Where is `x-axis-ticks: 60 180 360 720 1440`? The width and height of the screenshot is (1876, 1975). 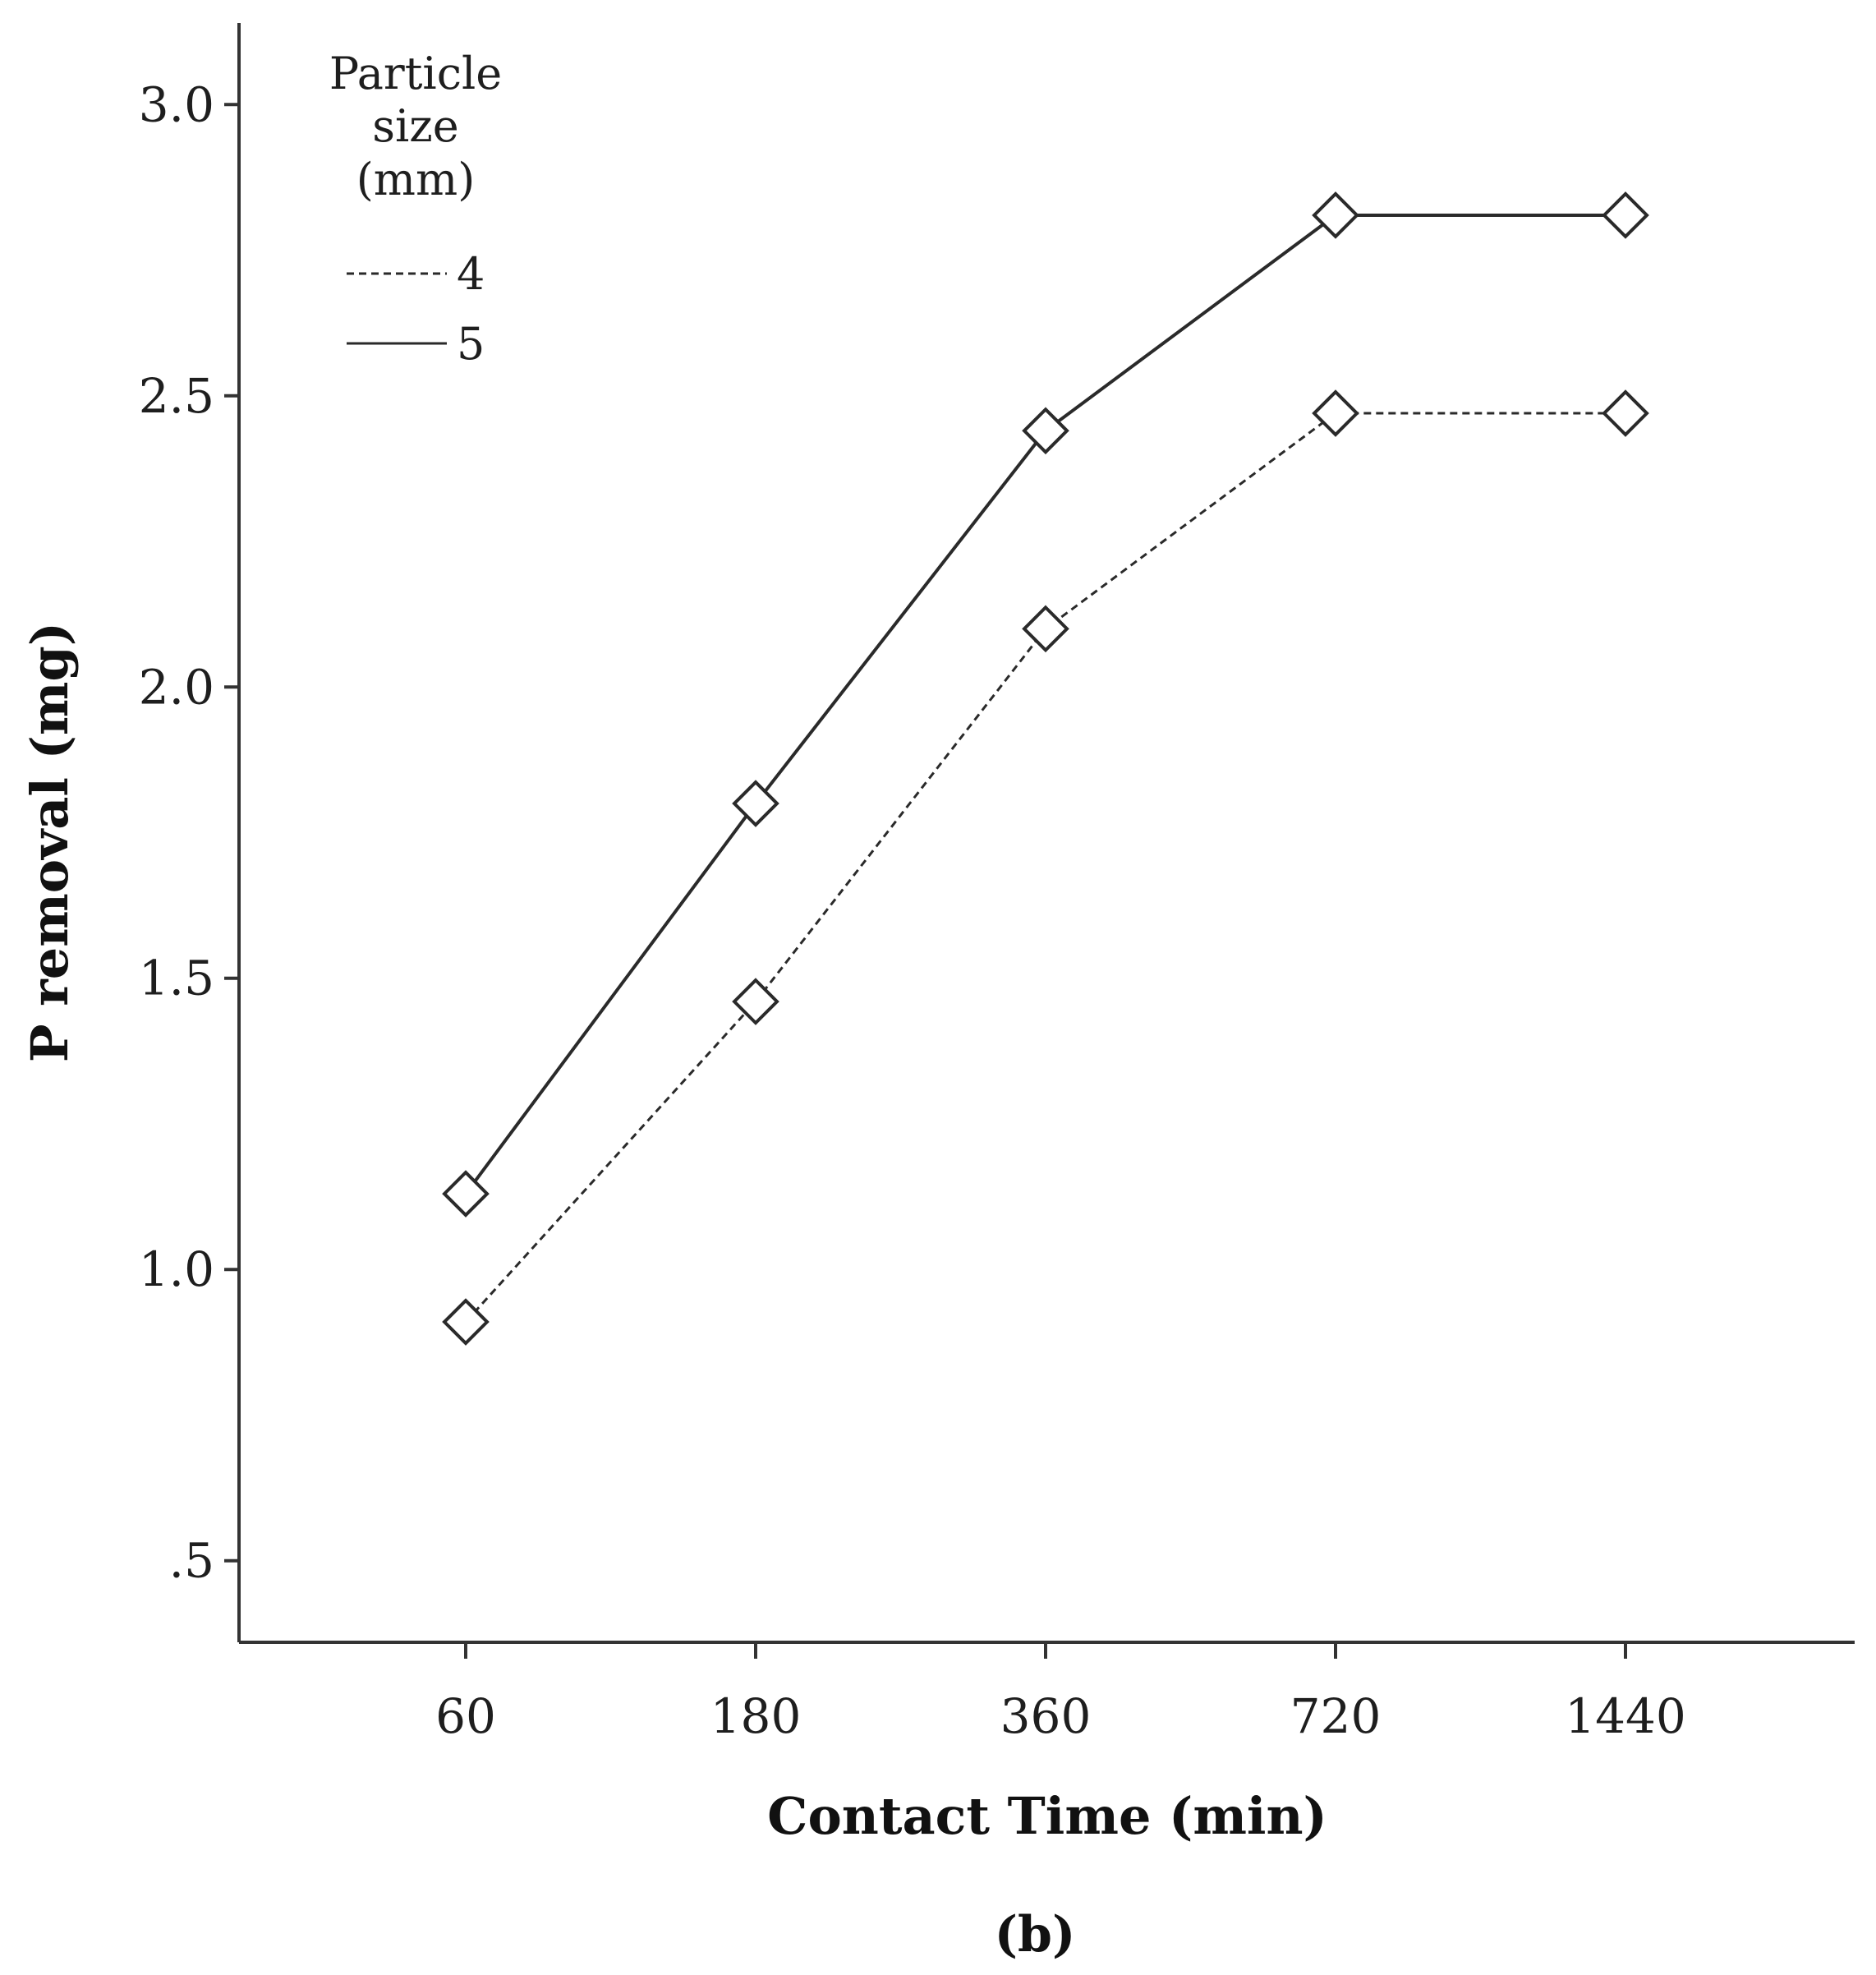 x-axis-ticks: 60 180 360 720 1440 is located at coordinates (1060, 1693).